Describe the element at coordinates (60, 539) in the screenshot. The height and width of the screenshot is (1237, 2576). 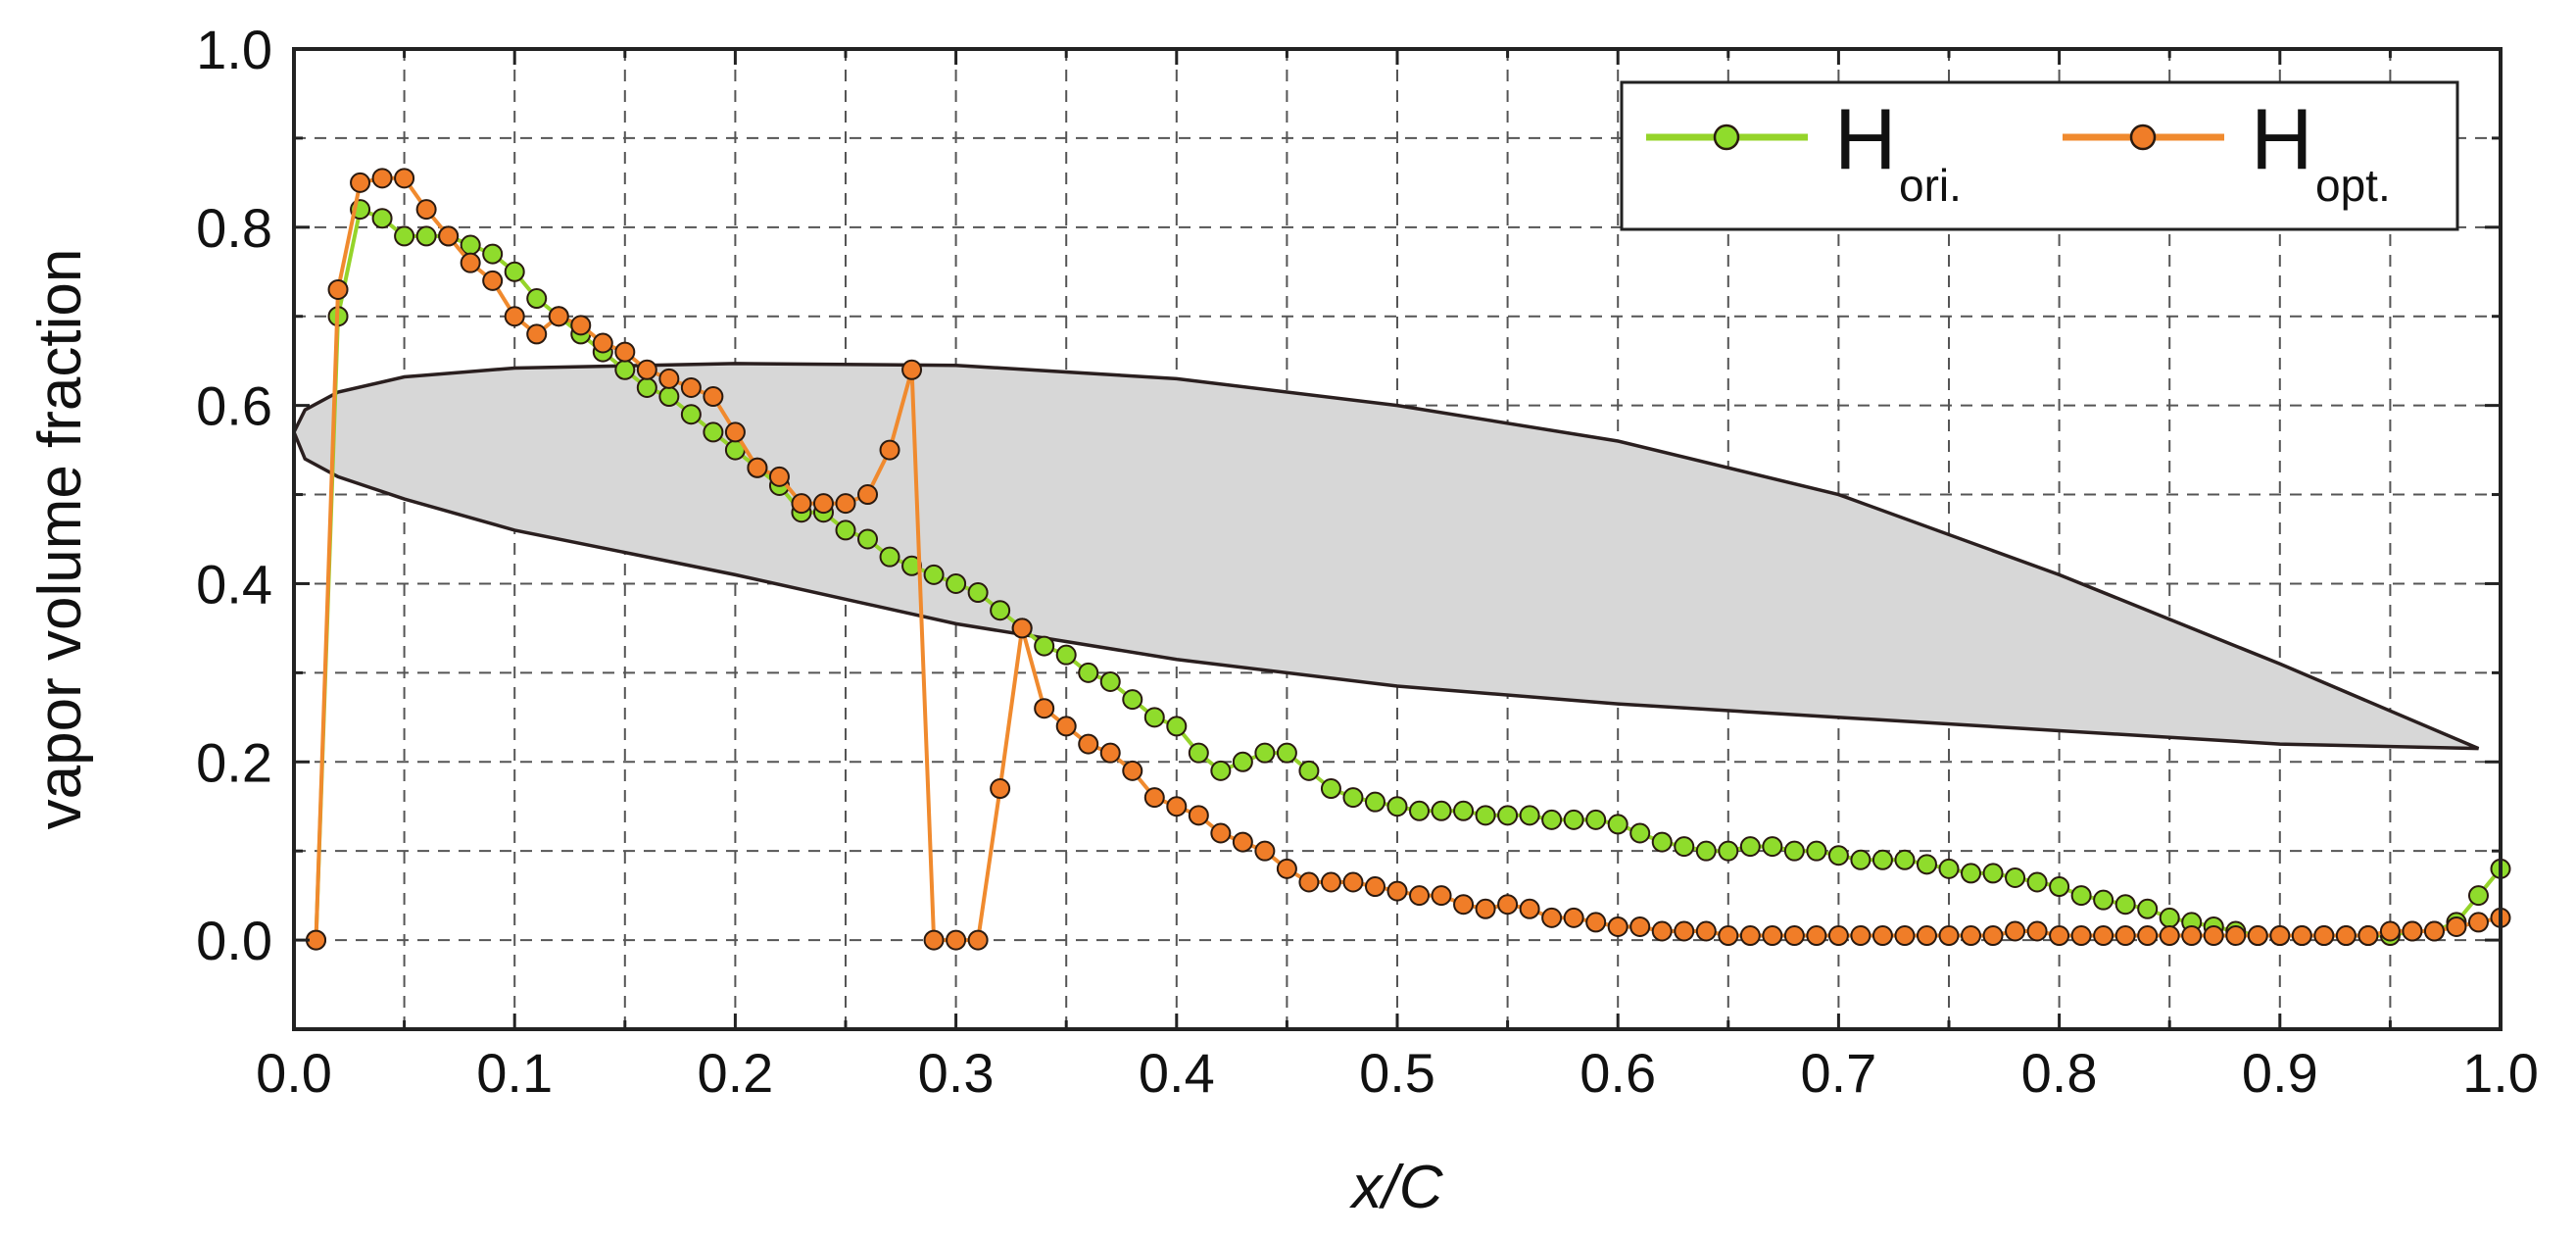
I see `y-axis-title: vapor volume fraction` at that location.